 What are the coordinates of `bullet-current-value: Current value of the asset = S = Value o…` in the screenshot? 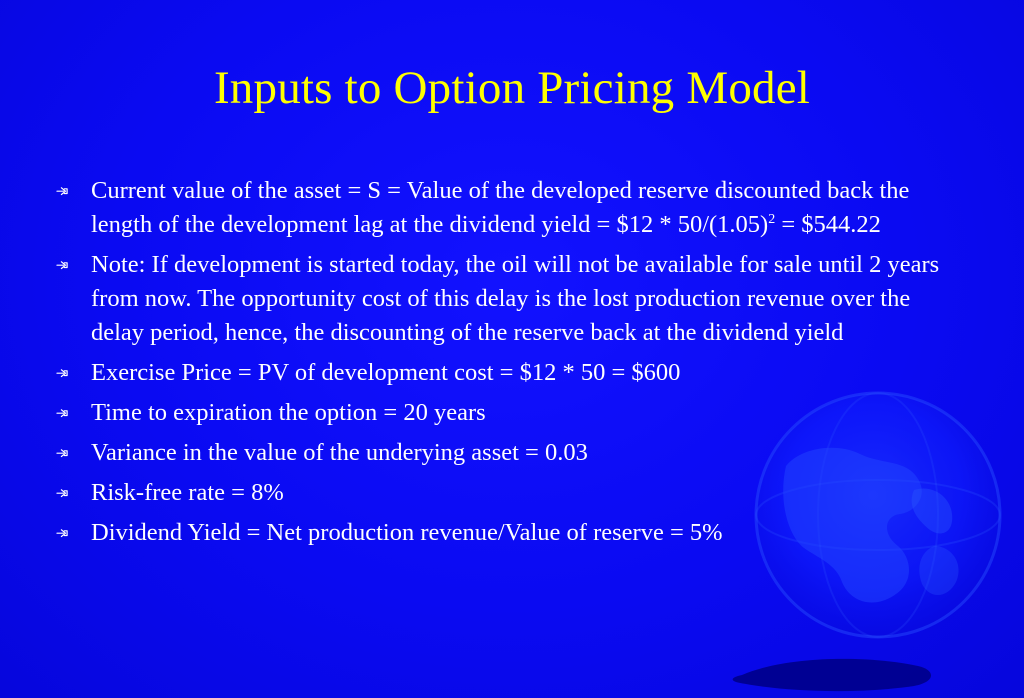 It's located at (511, 208).